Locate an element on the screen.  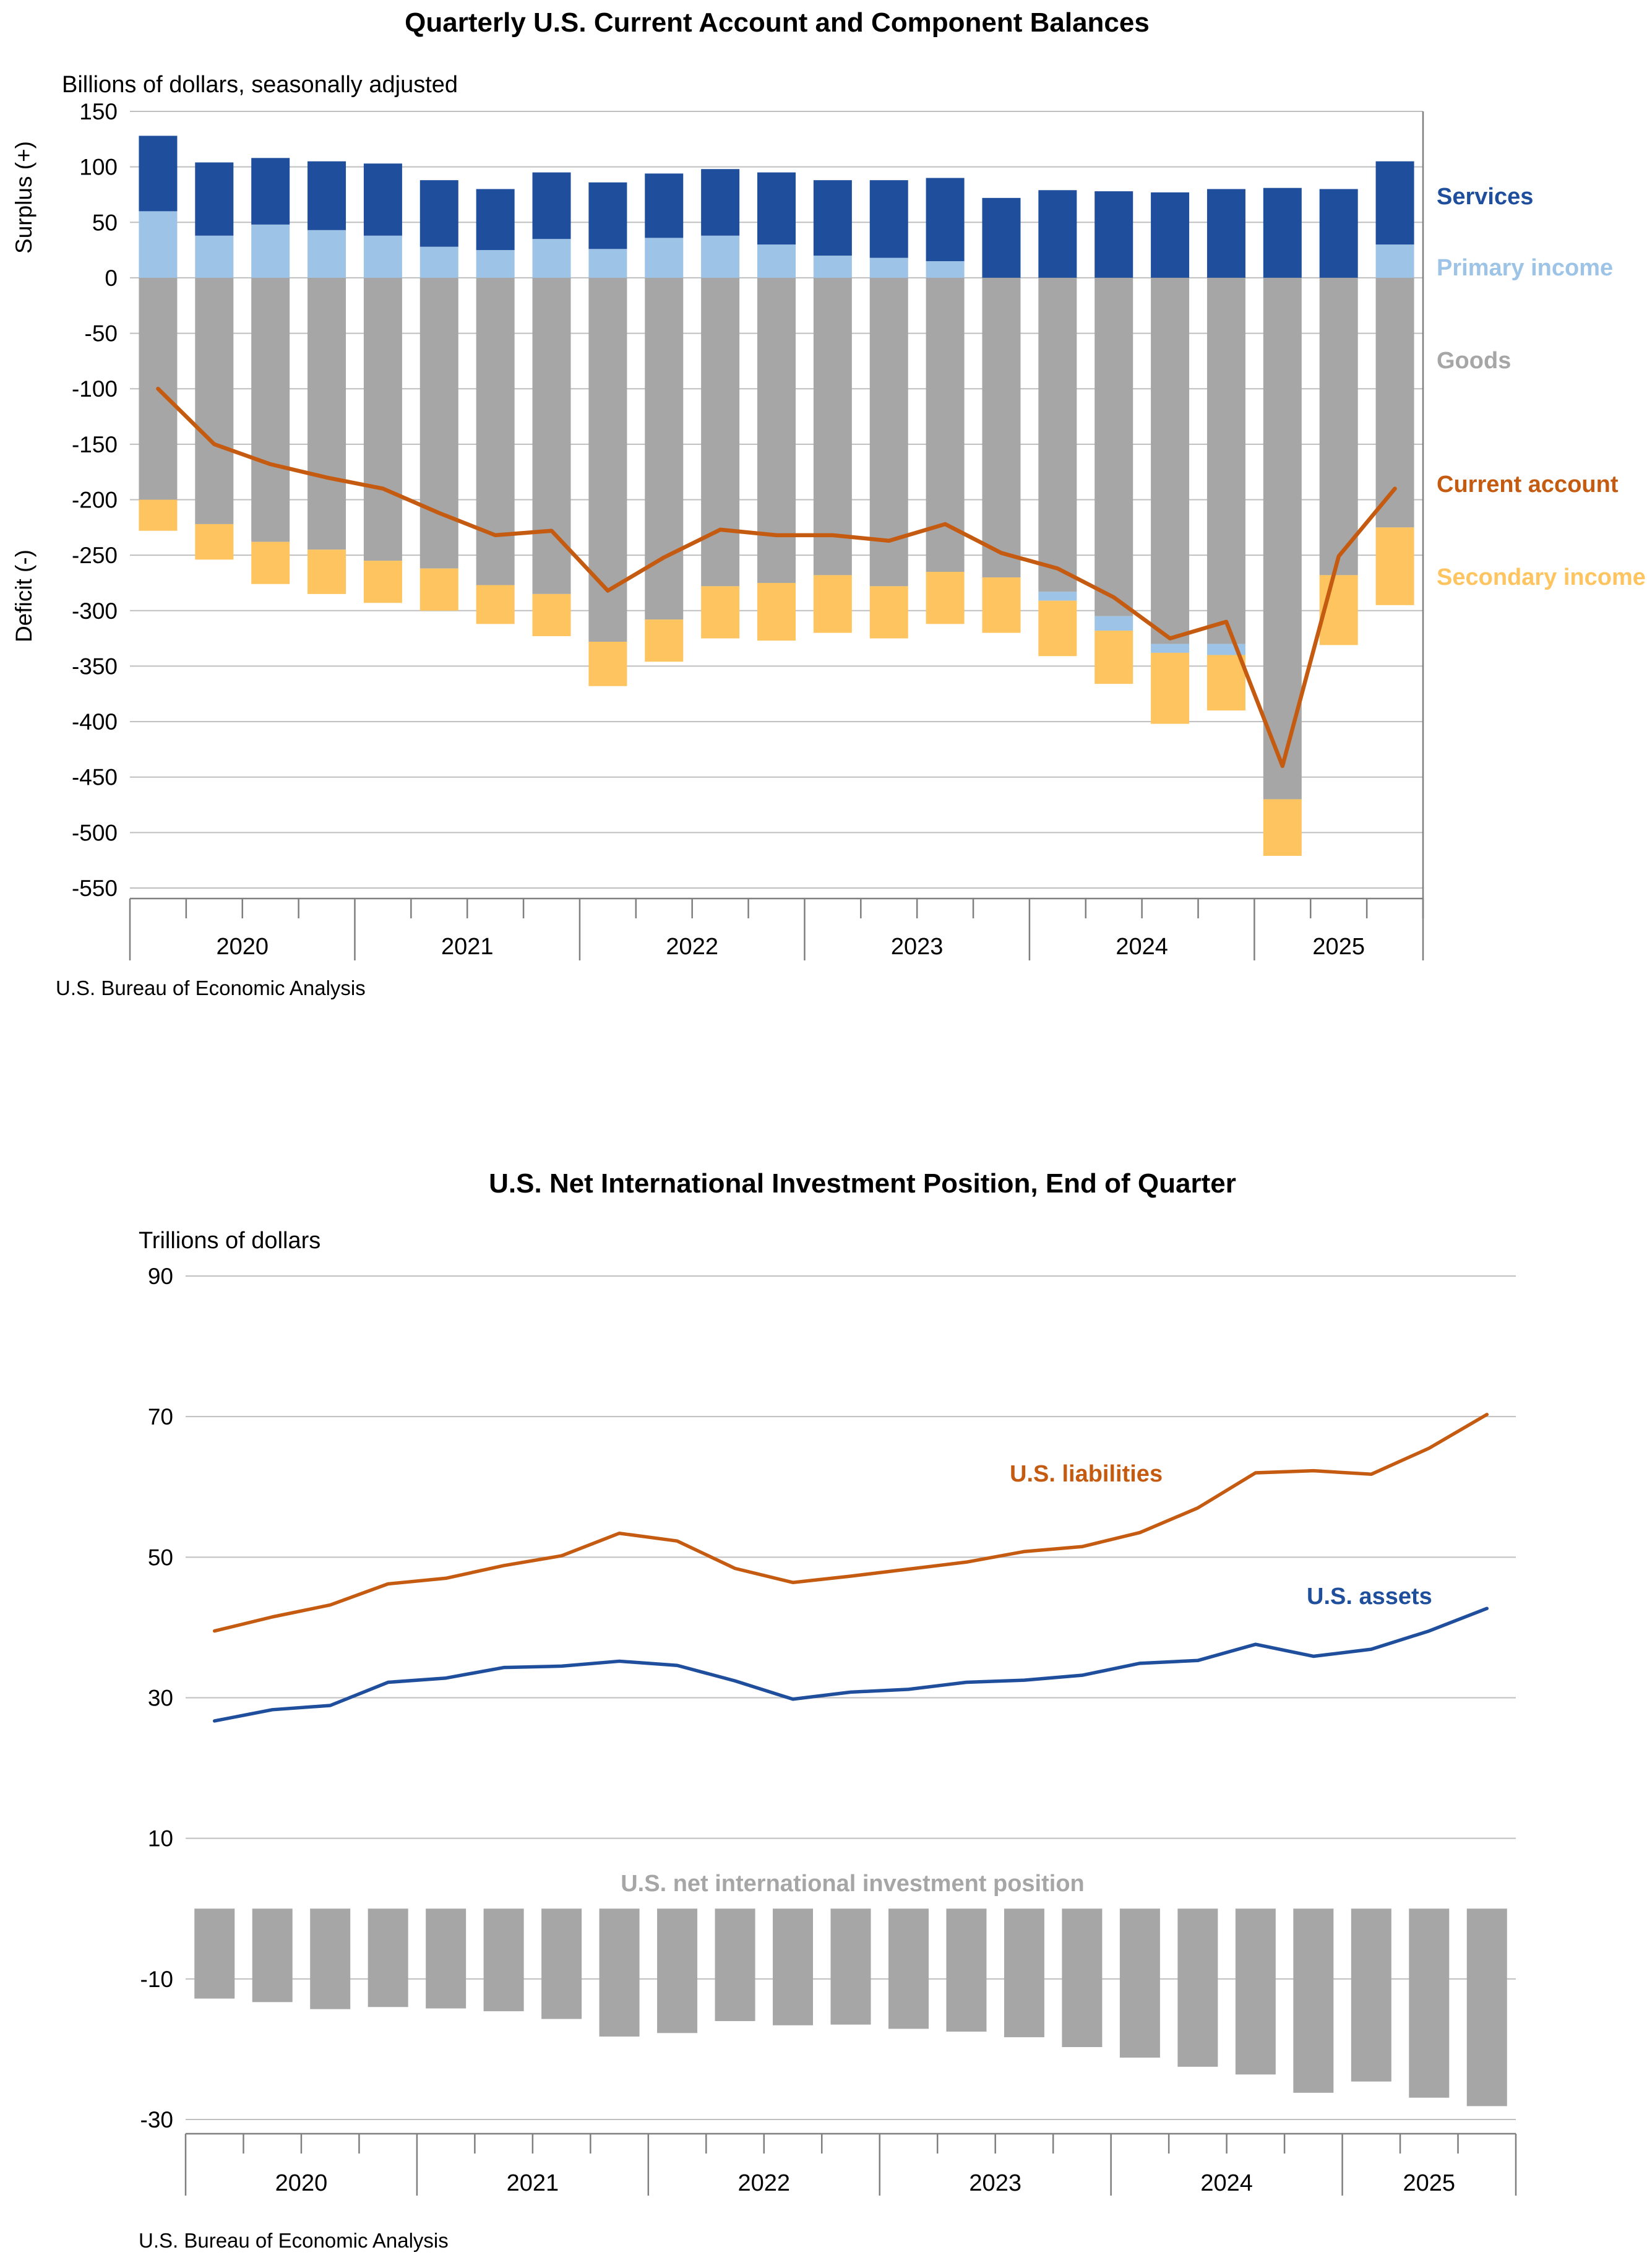
y-tick-label: 10 is located at coordinates (160, 1839).